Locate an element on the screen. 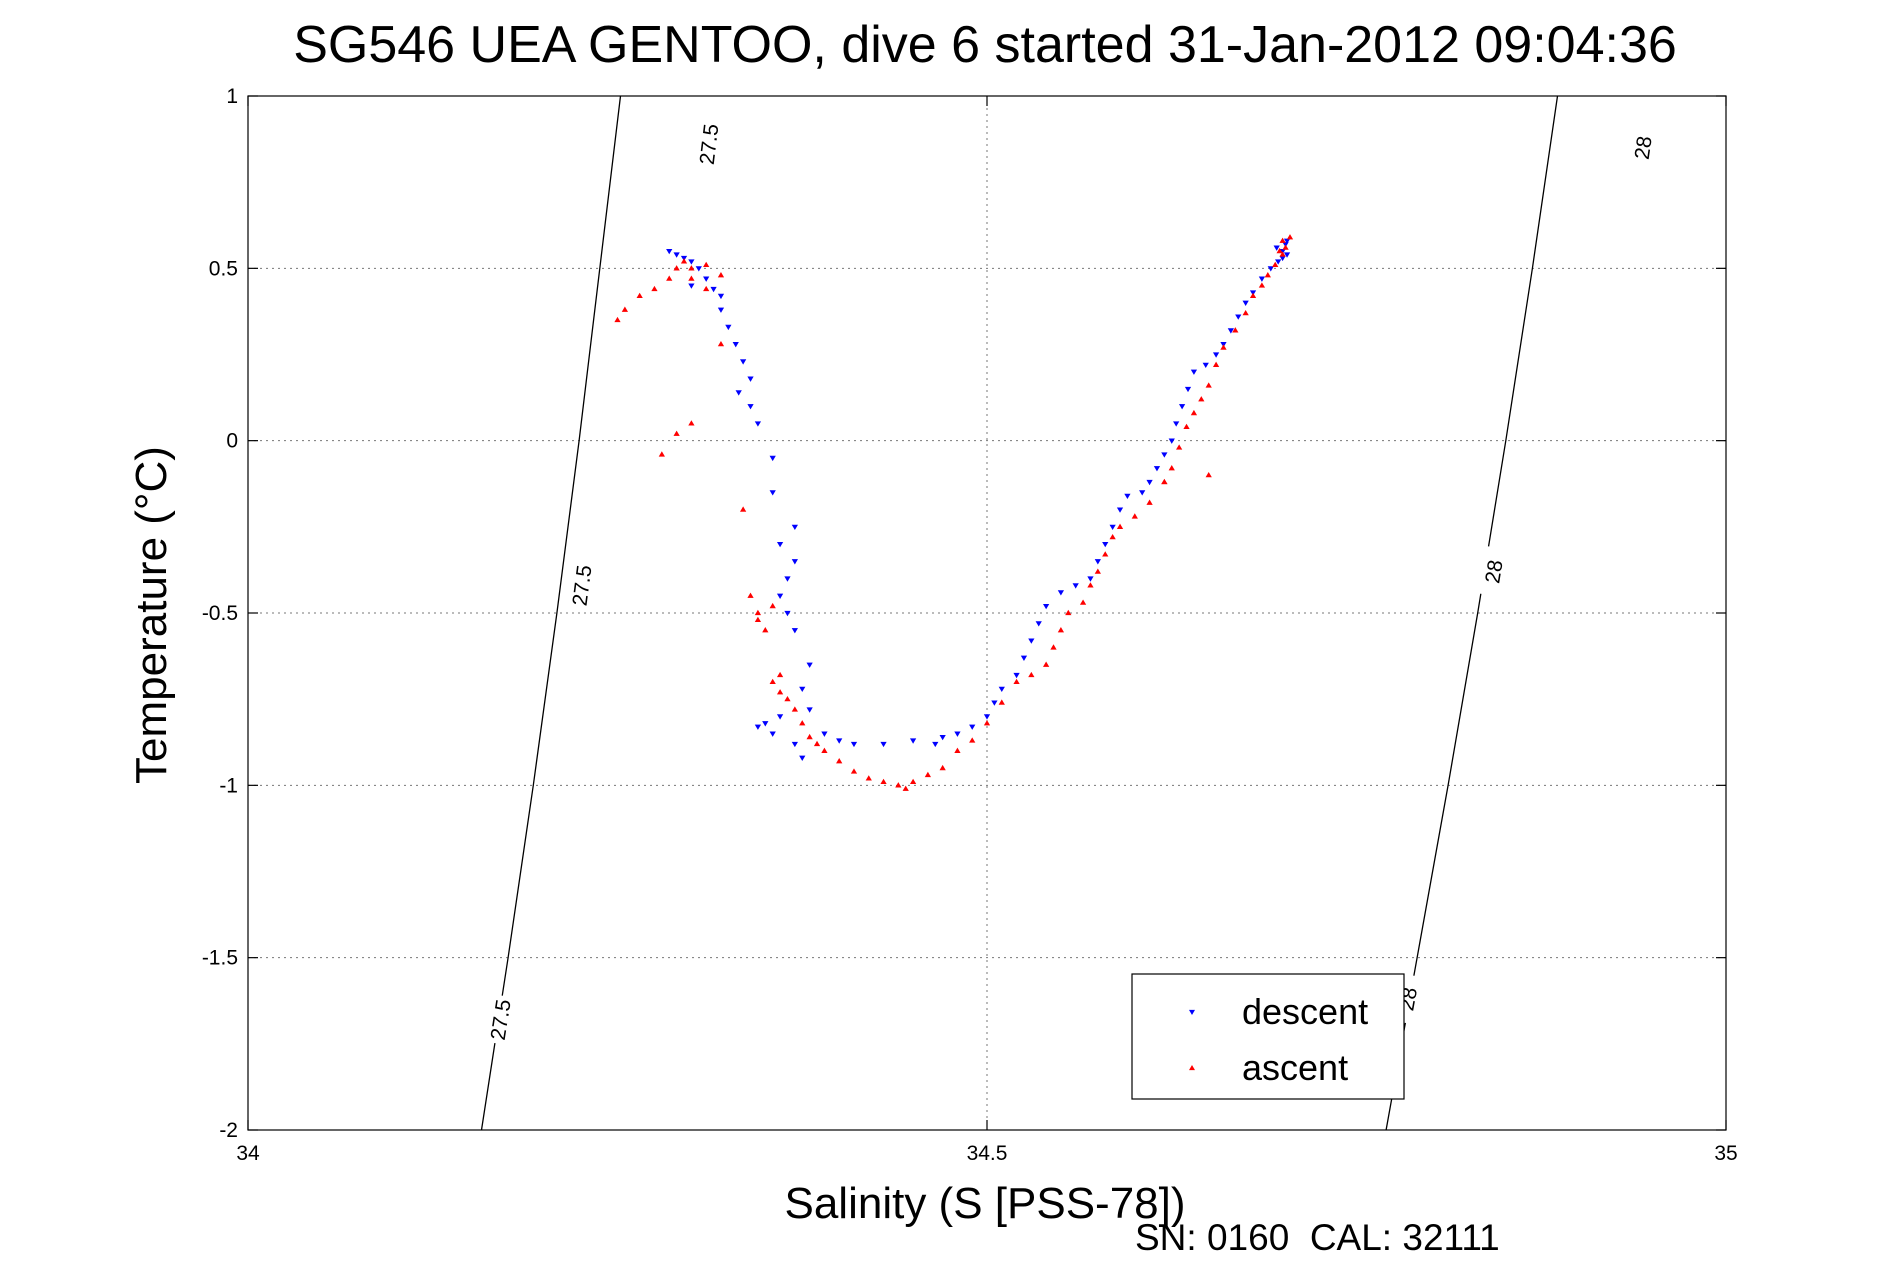  contour-label-0-1: 27.5 is located at coordinates (583, 585).